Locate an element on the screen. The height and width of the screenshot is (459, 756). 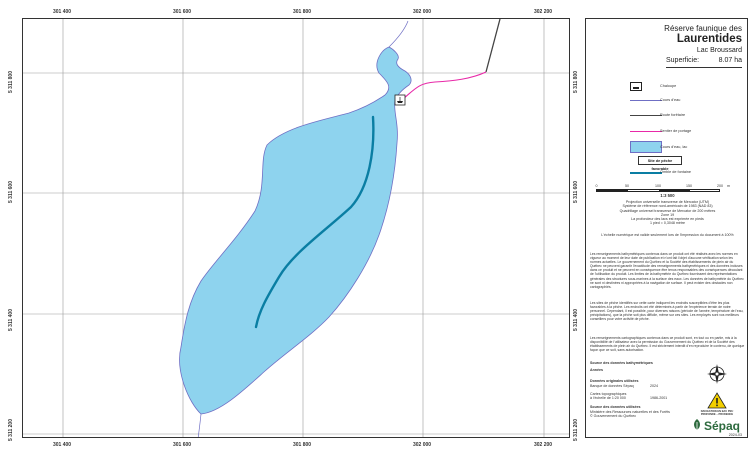
x-coord-top-5: 302 200 is located at coordinates (543, 12).